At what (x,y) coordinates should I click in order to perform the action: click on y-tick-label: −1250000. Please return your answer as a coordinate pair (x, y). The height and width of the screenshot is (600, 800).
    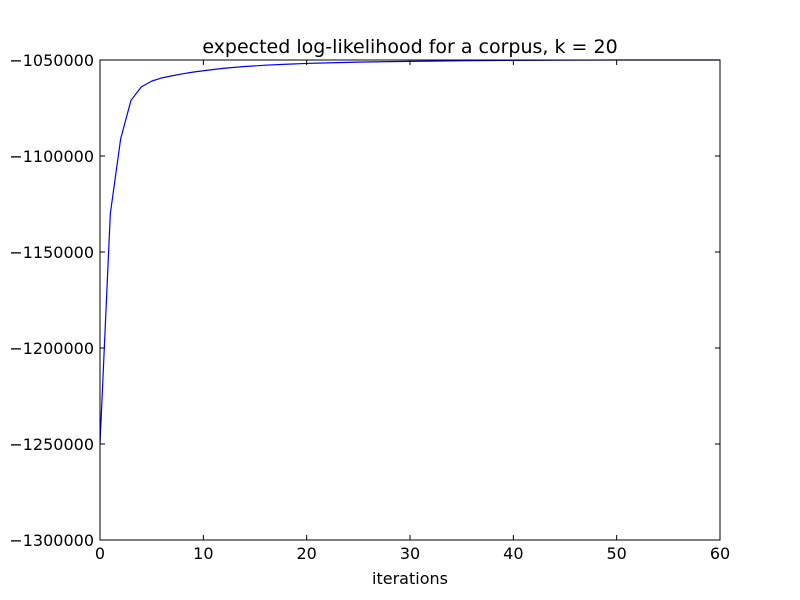
    Looking at the image, I should click on (51, 444).